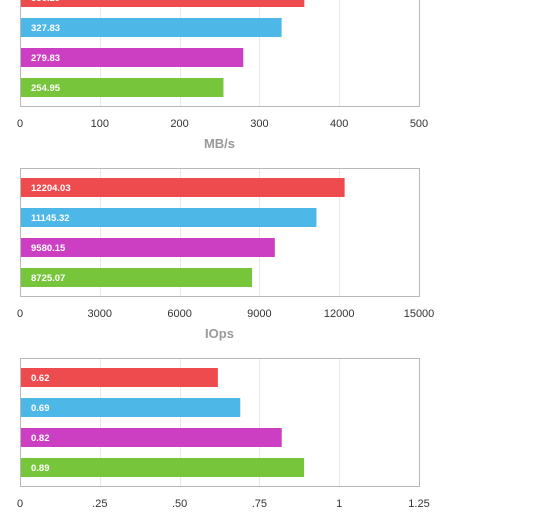 The image size is (560, 516). I want to click on chart-1-bar-value-label: 279.83, so click(45, 58).